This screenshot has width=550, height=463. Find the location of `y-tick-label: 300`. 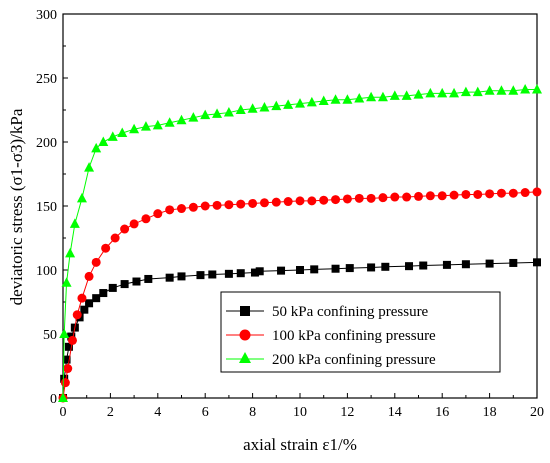

y-tick-label: 300 is located at coordinates (46, 15).